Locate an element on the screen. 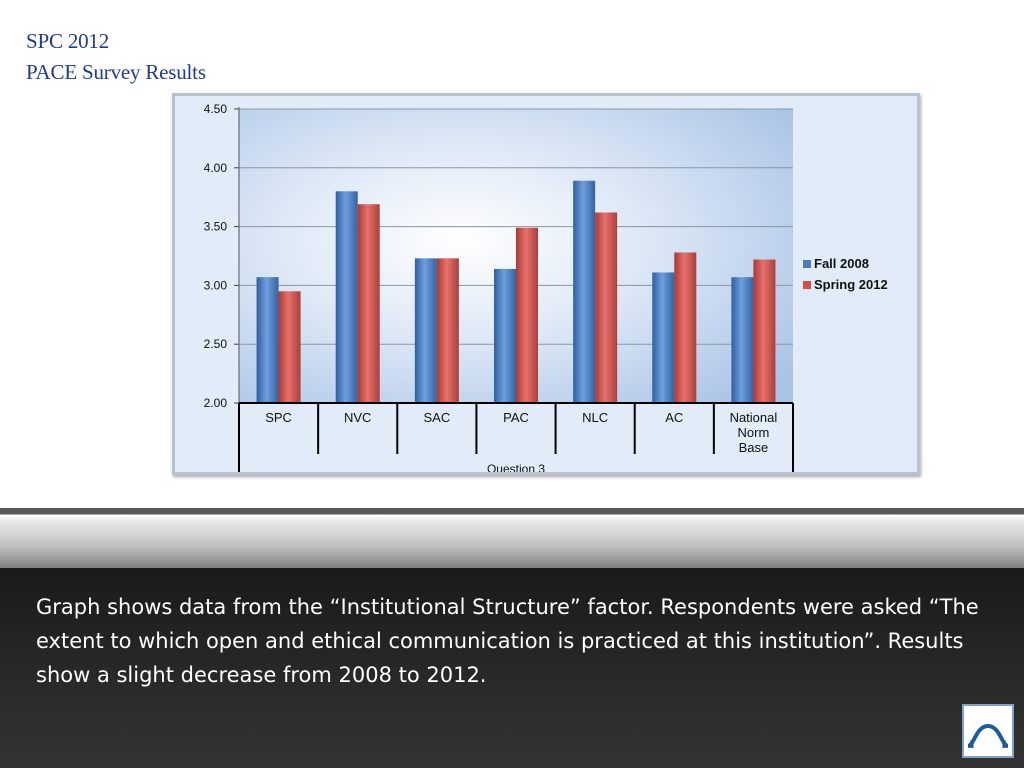 The image size is (1024, 768). category-label: SAC is located at coordinates (436, 417).